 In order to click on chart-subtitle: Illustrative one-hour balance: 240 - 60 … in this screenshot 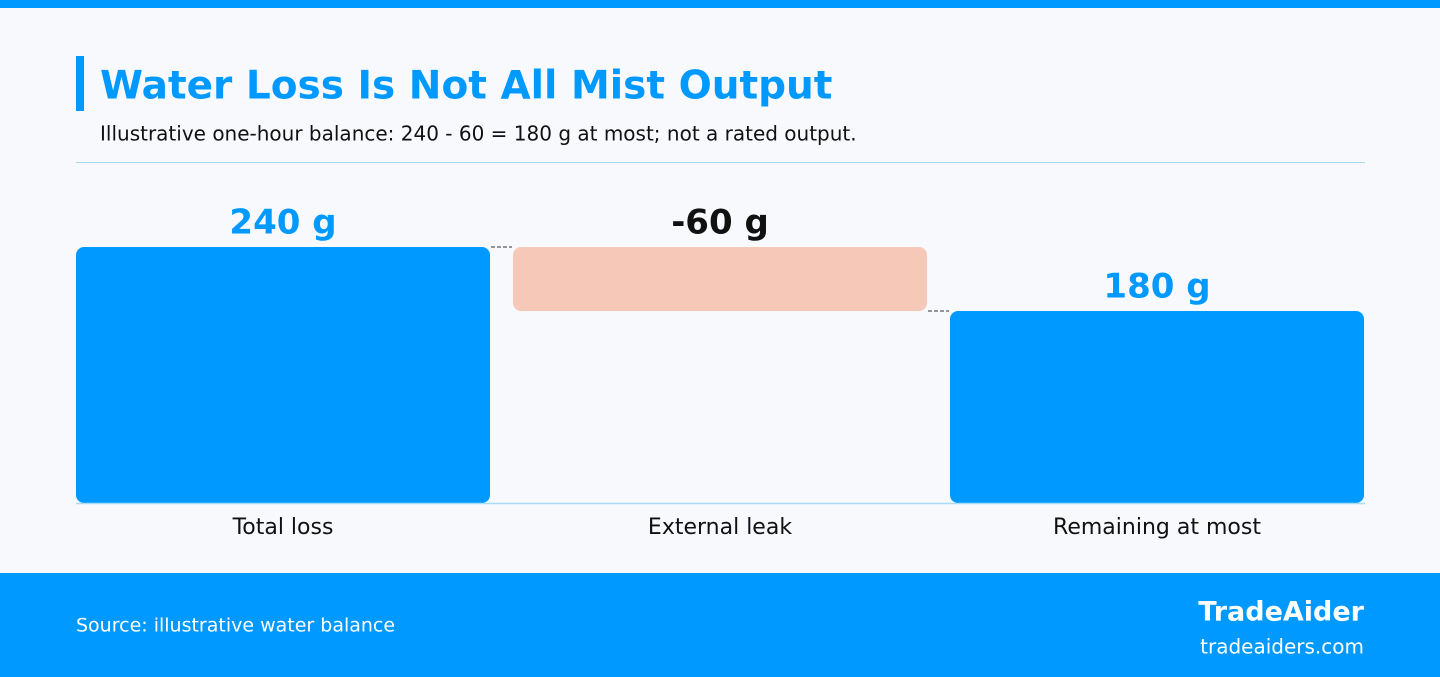, I will do `click(478, 134)`.